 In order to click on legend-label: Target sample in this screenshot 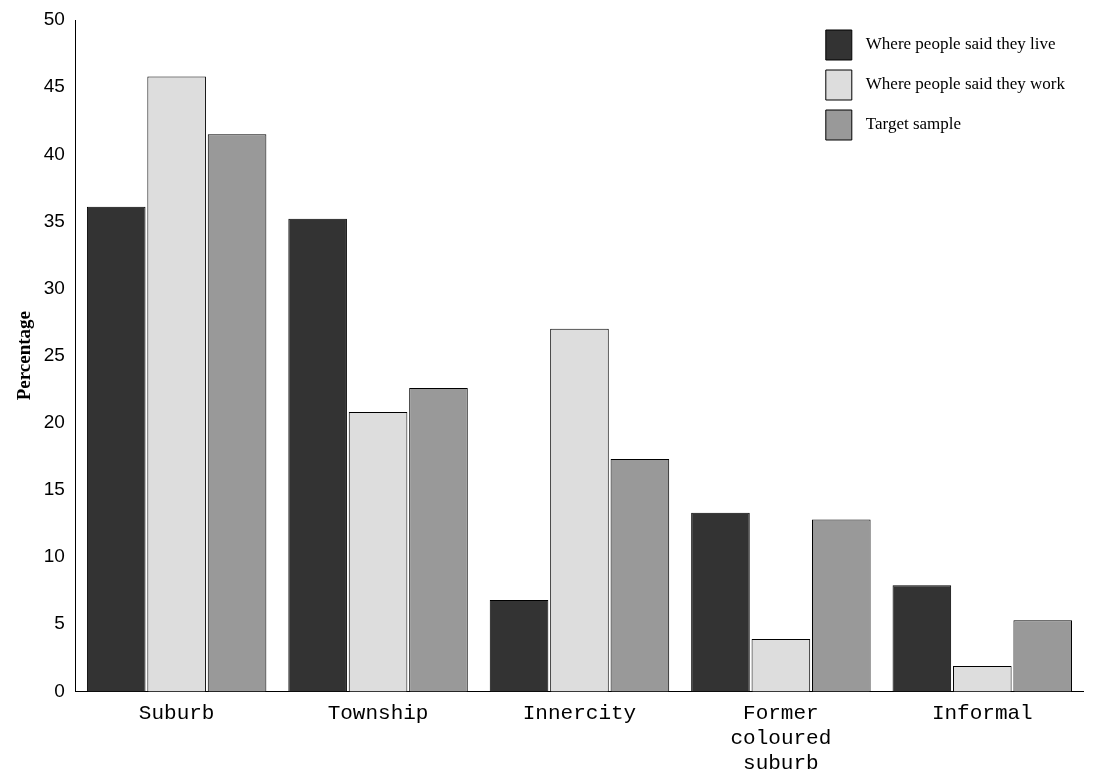, I will do `click(913, 124)`.